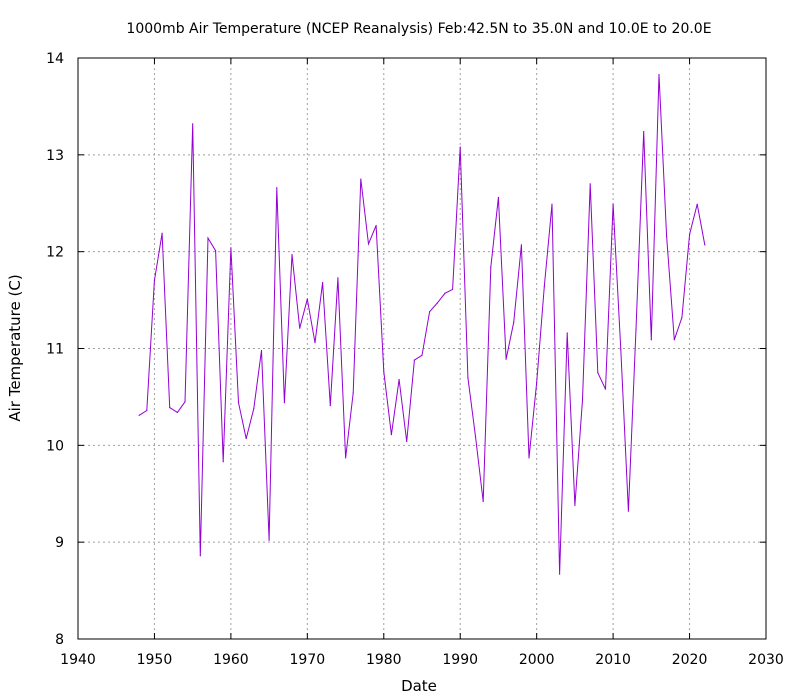  Describe the element at coordinates (155, 660) in the screenshot. I see `x-tick-label: 1950` at that location.